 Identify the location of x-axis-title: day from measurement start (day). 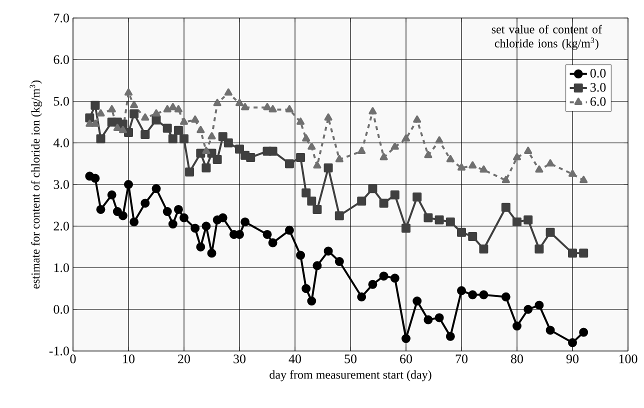
(351, 376).